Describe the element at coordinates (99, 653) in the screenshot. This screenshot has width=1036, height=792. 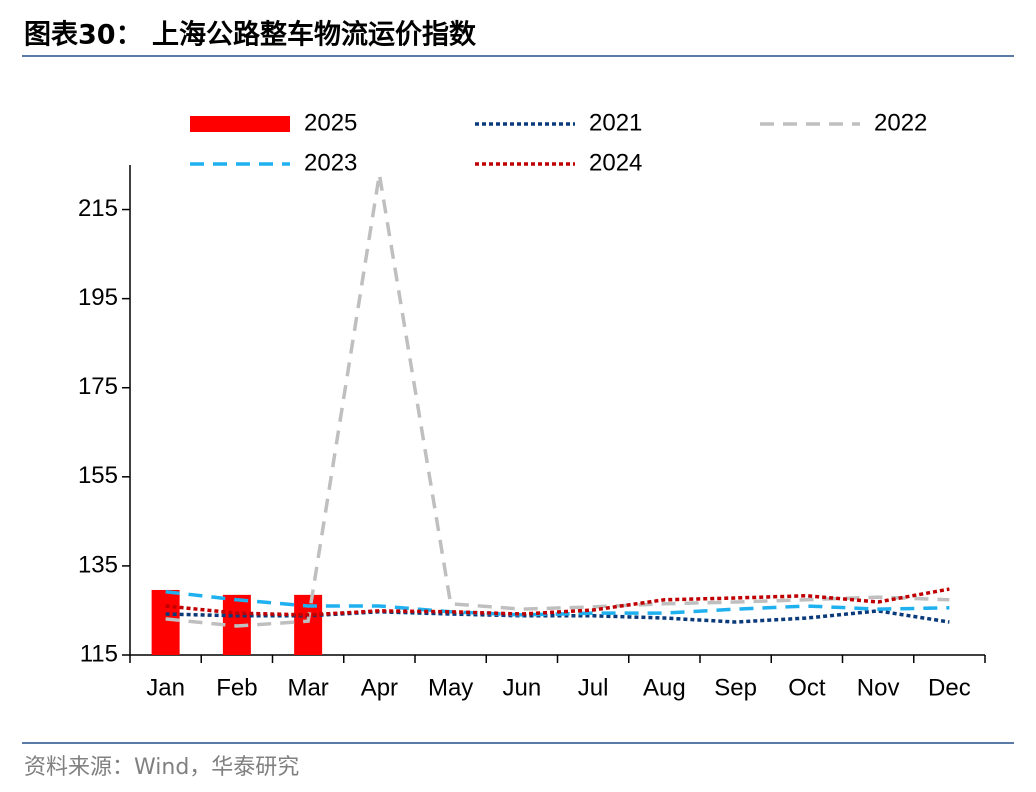
I see `y-tick-label: 115` at that location.